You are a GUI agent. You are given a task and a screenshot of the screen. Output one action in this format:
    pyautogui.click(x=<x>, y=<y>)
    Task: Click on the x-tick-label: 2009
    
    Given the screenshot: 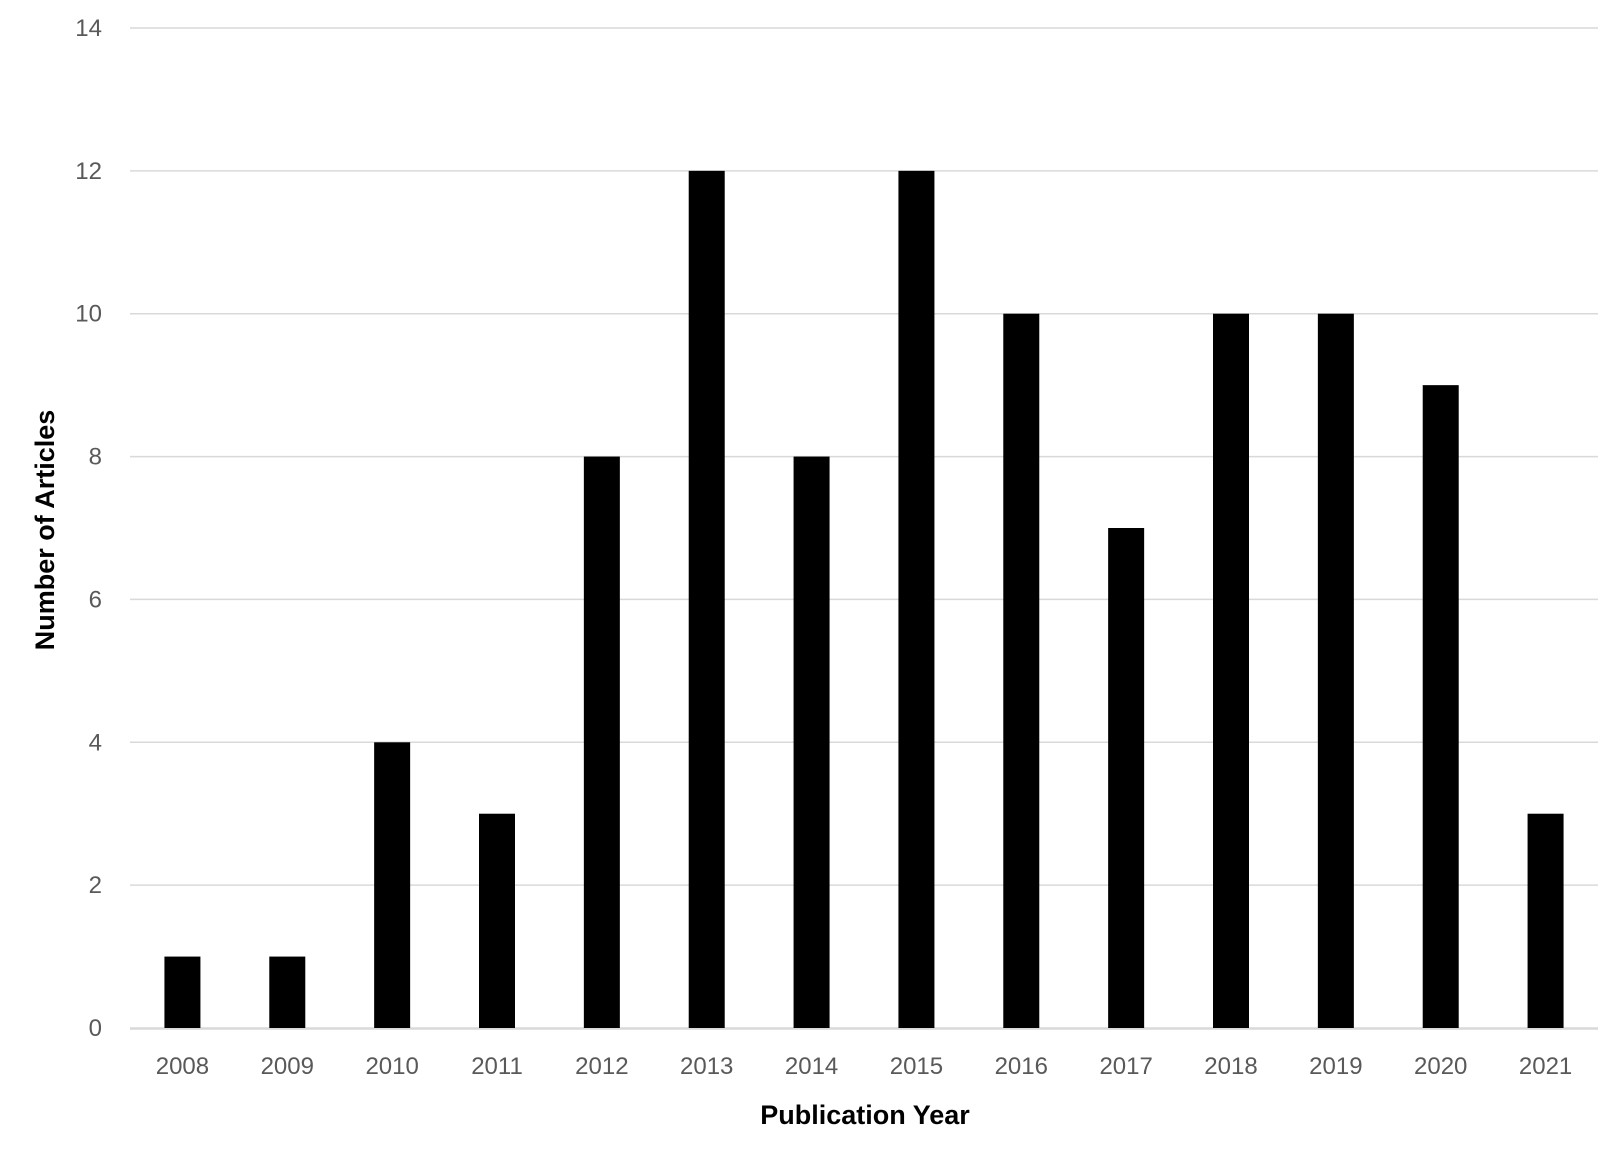 What is the action you would take?
    pyautogui.click(x=287, y=1066)
    